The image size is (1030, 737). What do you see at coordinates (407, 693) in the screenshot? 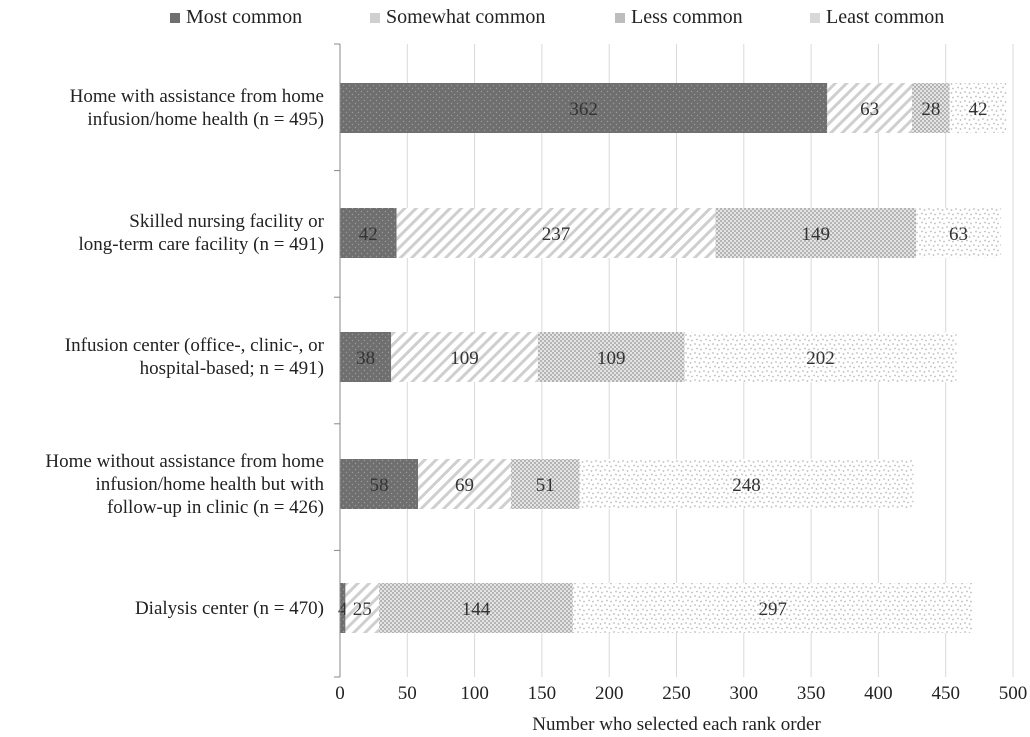
I see `x-tick-label: 50` at bounding box center [407, 693].